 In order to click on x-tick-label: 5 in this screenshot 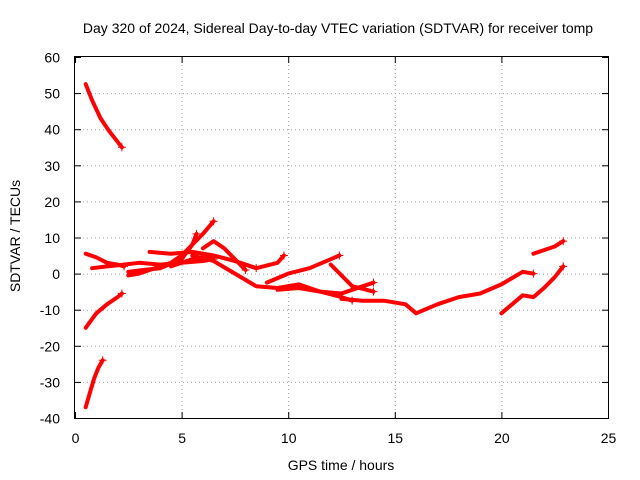, I will do `click(182, 438)`.